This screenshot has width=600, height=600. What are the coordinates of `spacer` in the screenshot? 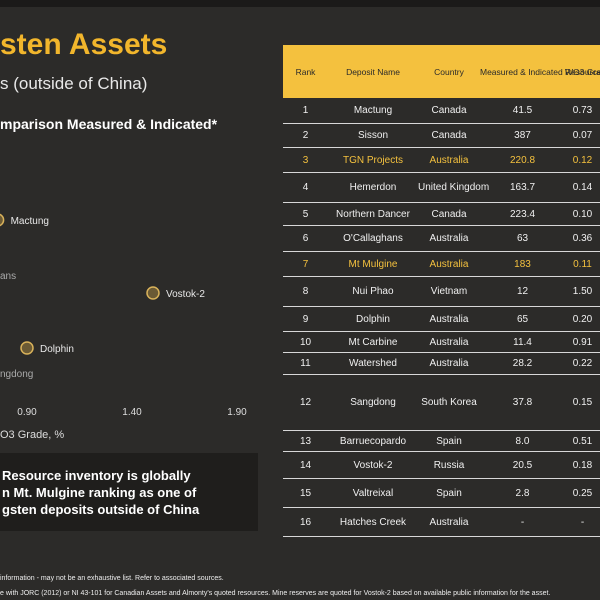 It's located at (129, 460).